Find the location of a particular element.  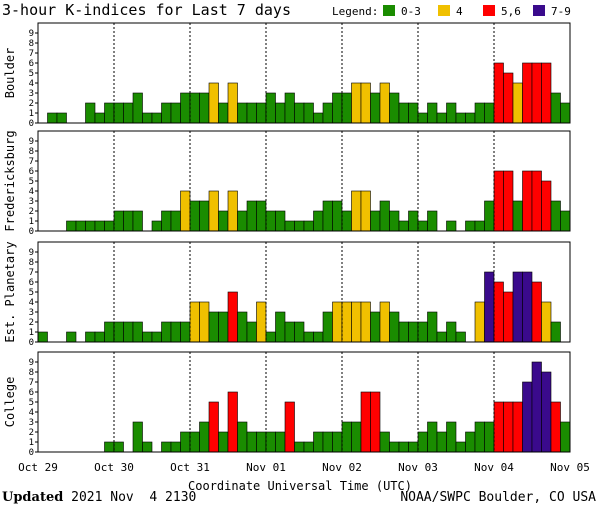

y-tick-label: 1 is located at coordinates (31, 222).